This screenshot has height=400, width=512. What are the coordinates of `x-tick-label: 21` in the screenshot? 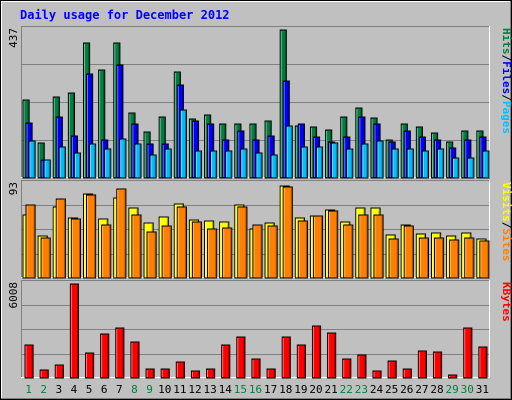 It's located at (331, 389).